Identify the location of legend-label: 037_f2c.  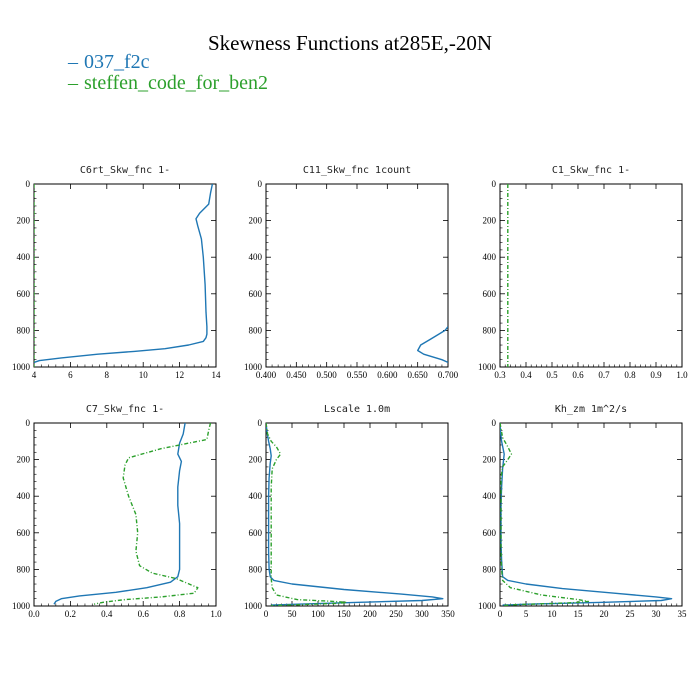
(117, 62).